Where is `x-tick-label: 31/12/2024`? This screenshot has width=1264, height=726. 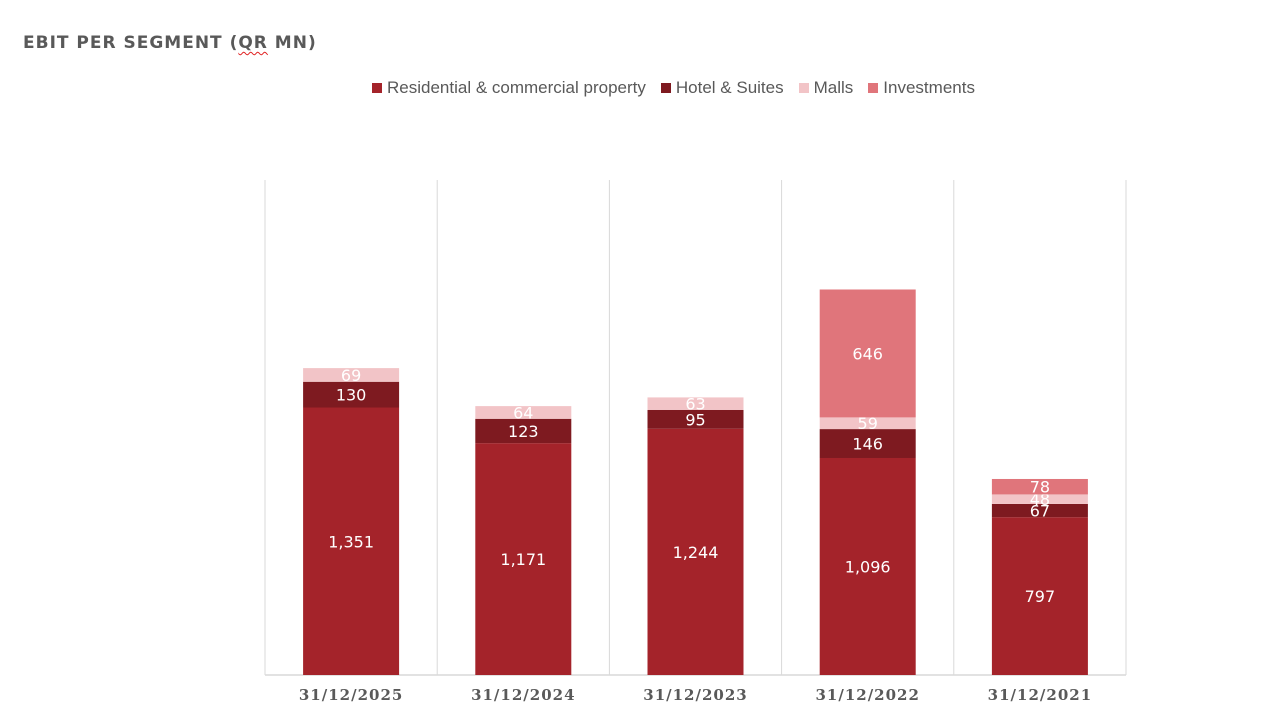
x-tick-label: 31/12/2024 is located at coordinates (523, 695).